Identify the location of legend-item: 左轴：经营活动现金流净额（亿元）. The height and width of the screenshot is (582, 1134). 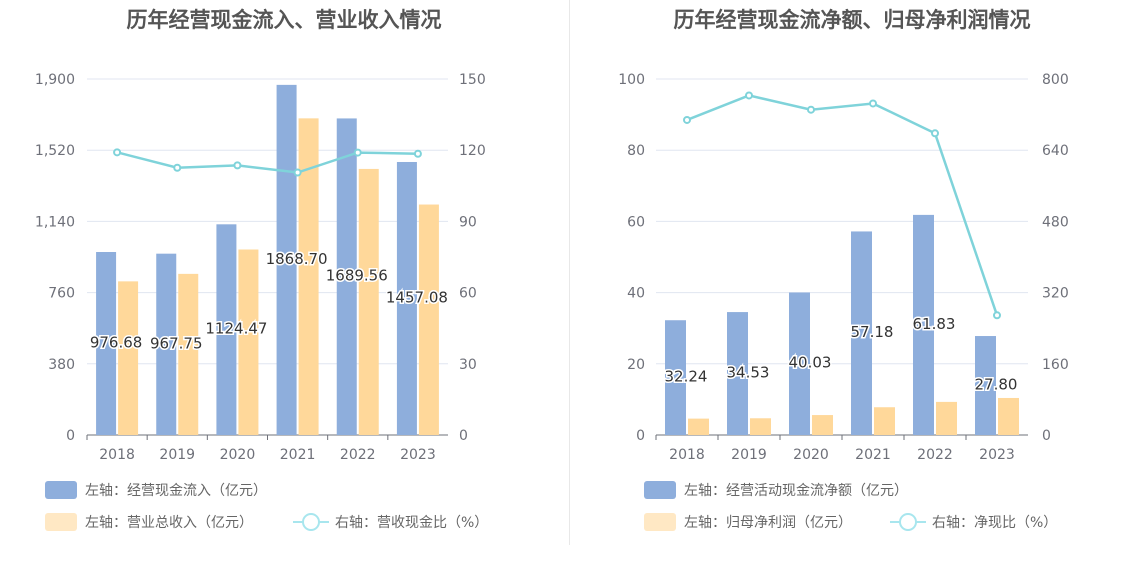
(776, 490).